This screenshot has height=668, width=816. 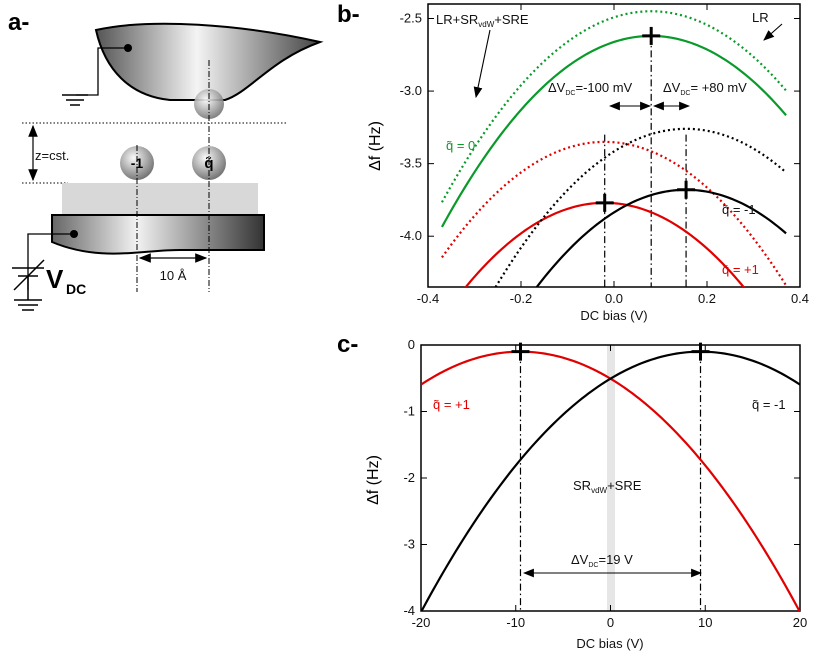 I want to click on vdc-label: V, so click(x=55, y=279).